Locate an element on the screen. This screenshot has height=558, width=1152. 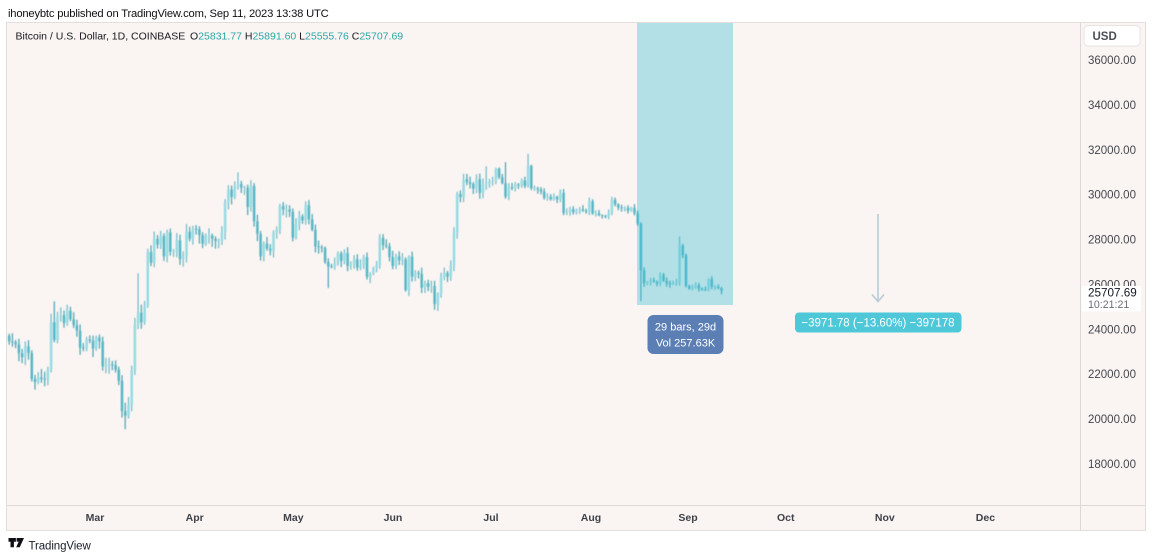
svg-text: May is located at coordinates (293, 518).